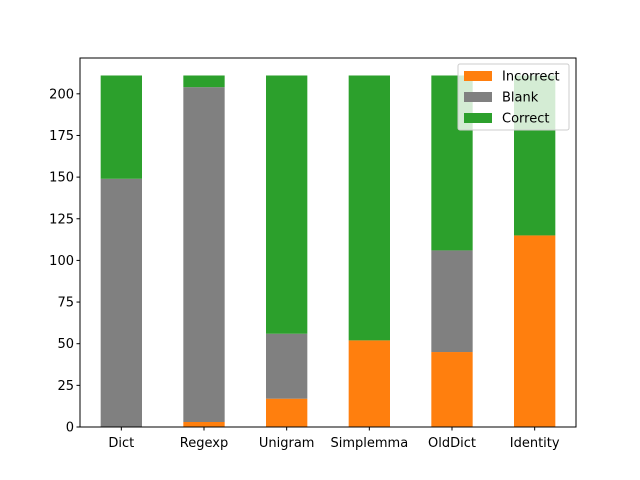  What do you see at coordinates (478, 118) in the screenshot?
I see `legend-swatch-correct` at bounding box center [478, 118].